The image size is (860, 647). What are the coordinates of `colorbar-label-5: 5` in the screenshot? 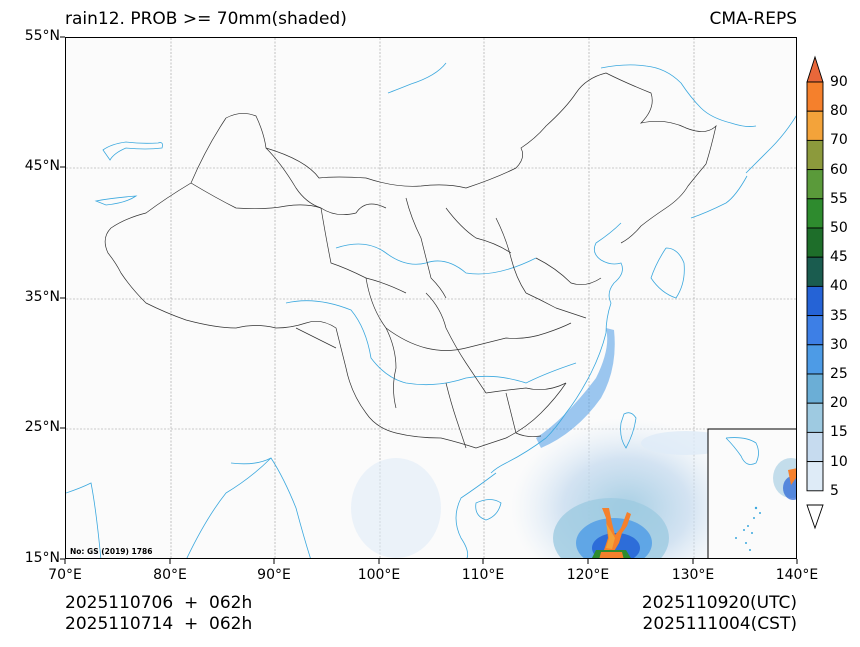 It's located at (834, 491).